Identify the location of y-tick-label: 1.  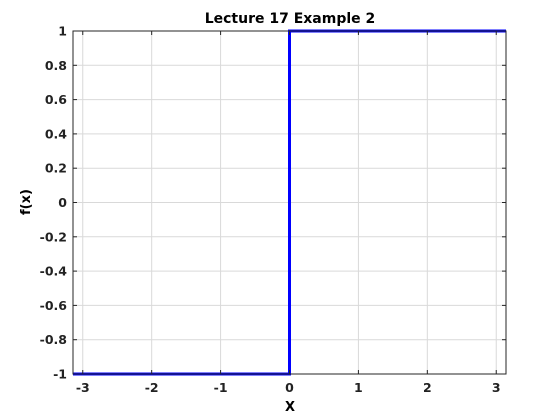
(62, 31).